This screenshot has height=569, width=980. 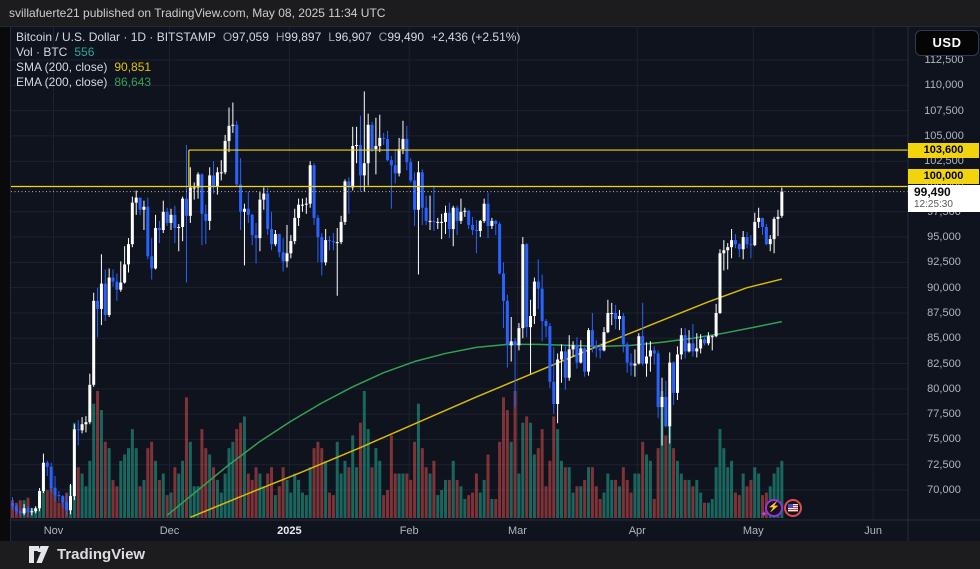 What do you see at coordinates (943, 150) in the screenshot?
I see `highlighted-price-label: 103,600` at bounding box center [943, 150].